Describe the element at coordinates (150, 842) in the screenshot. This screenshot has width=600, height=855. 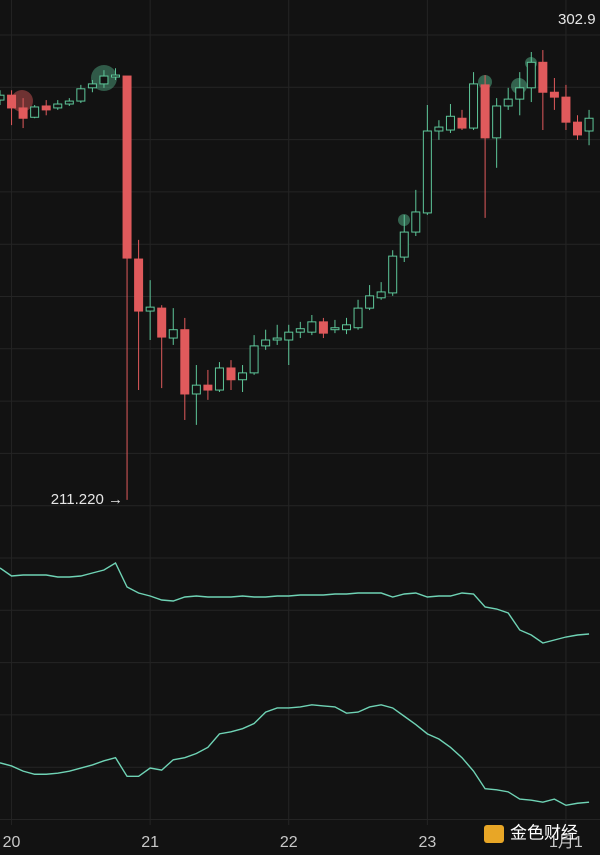
I see `x-tick-label: 21` at that location.